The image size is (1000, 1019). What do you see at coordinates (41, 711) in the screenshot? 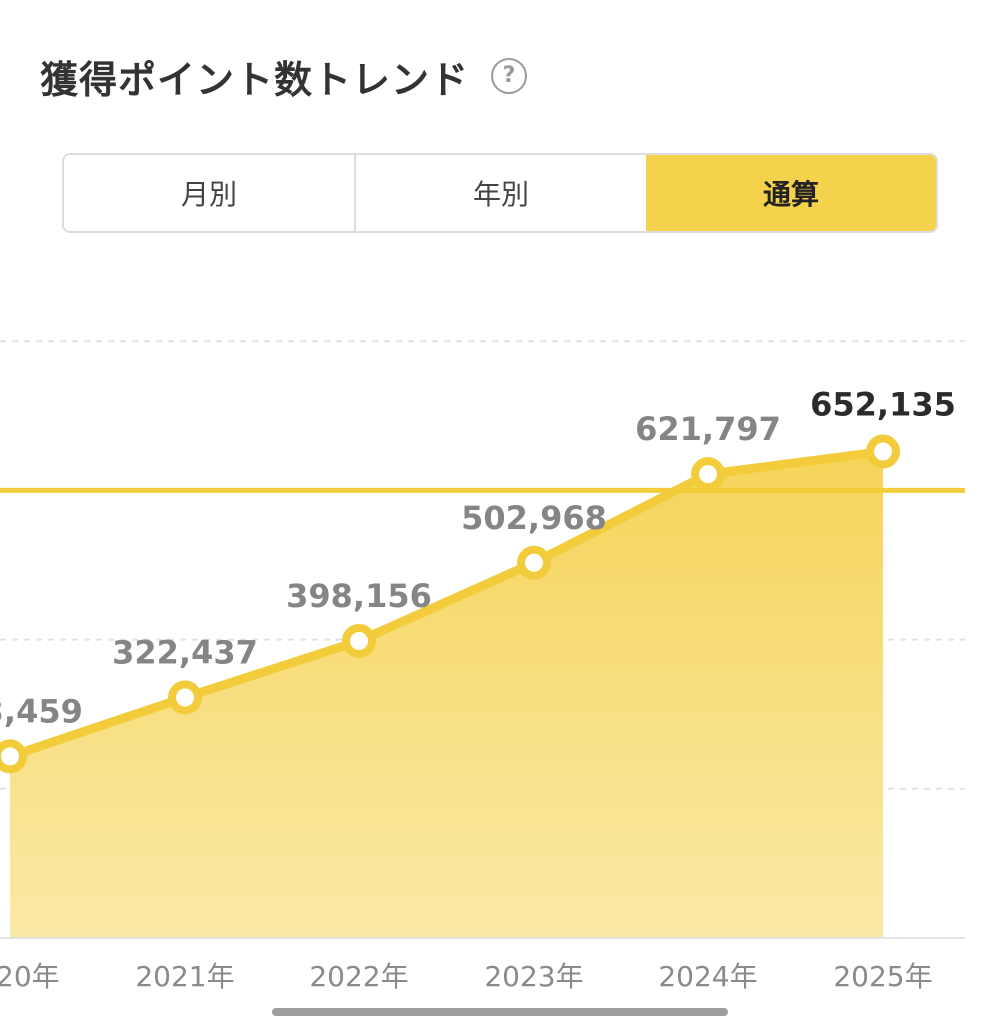
I see `data-label: 243,459` at bounding box center [41, 711].